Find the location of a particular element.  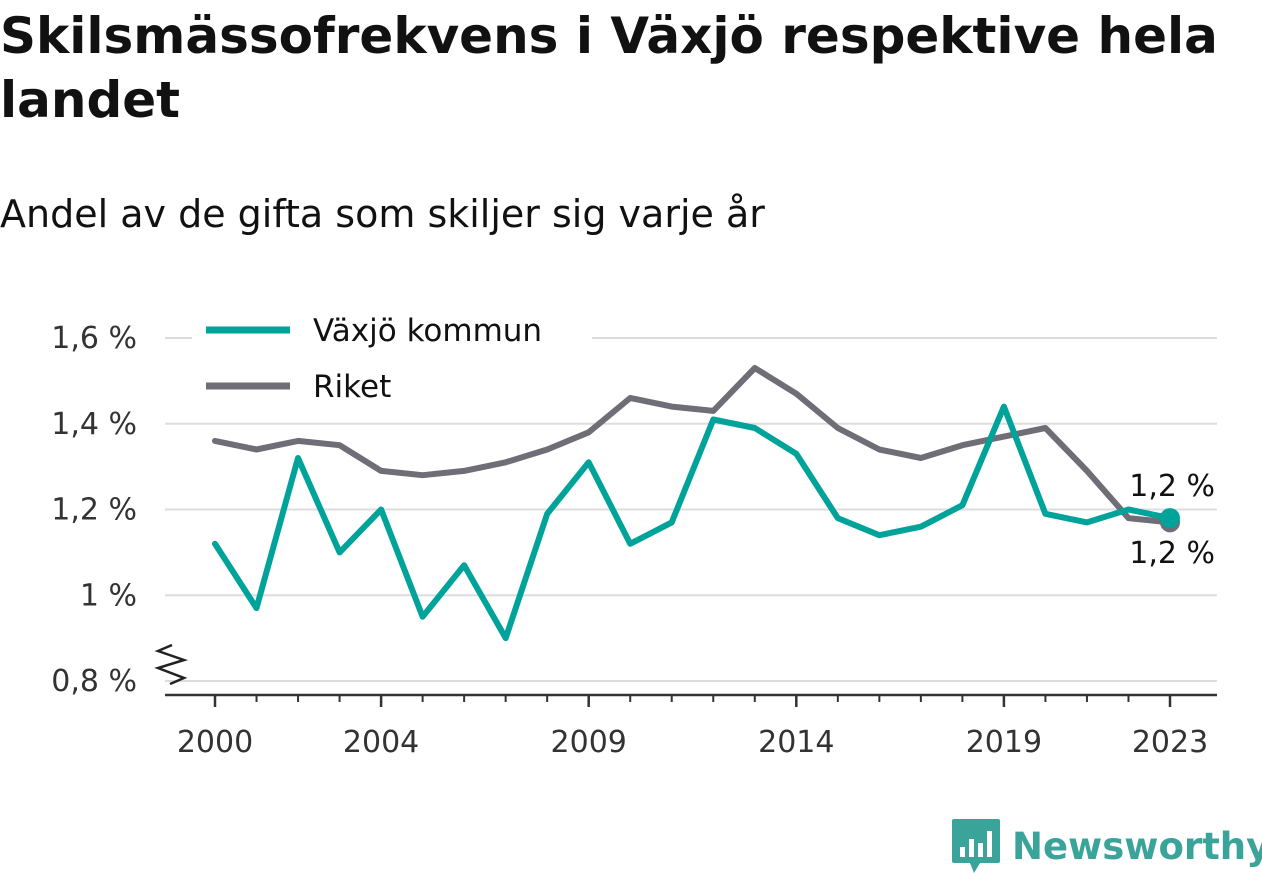

legend-background is located at coordinates (392, 362).